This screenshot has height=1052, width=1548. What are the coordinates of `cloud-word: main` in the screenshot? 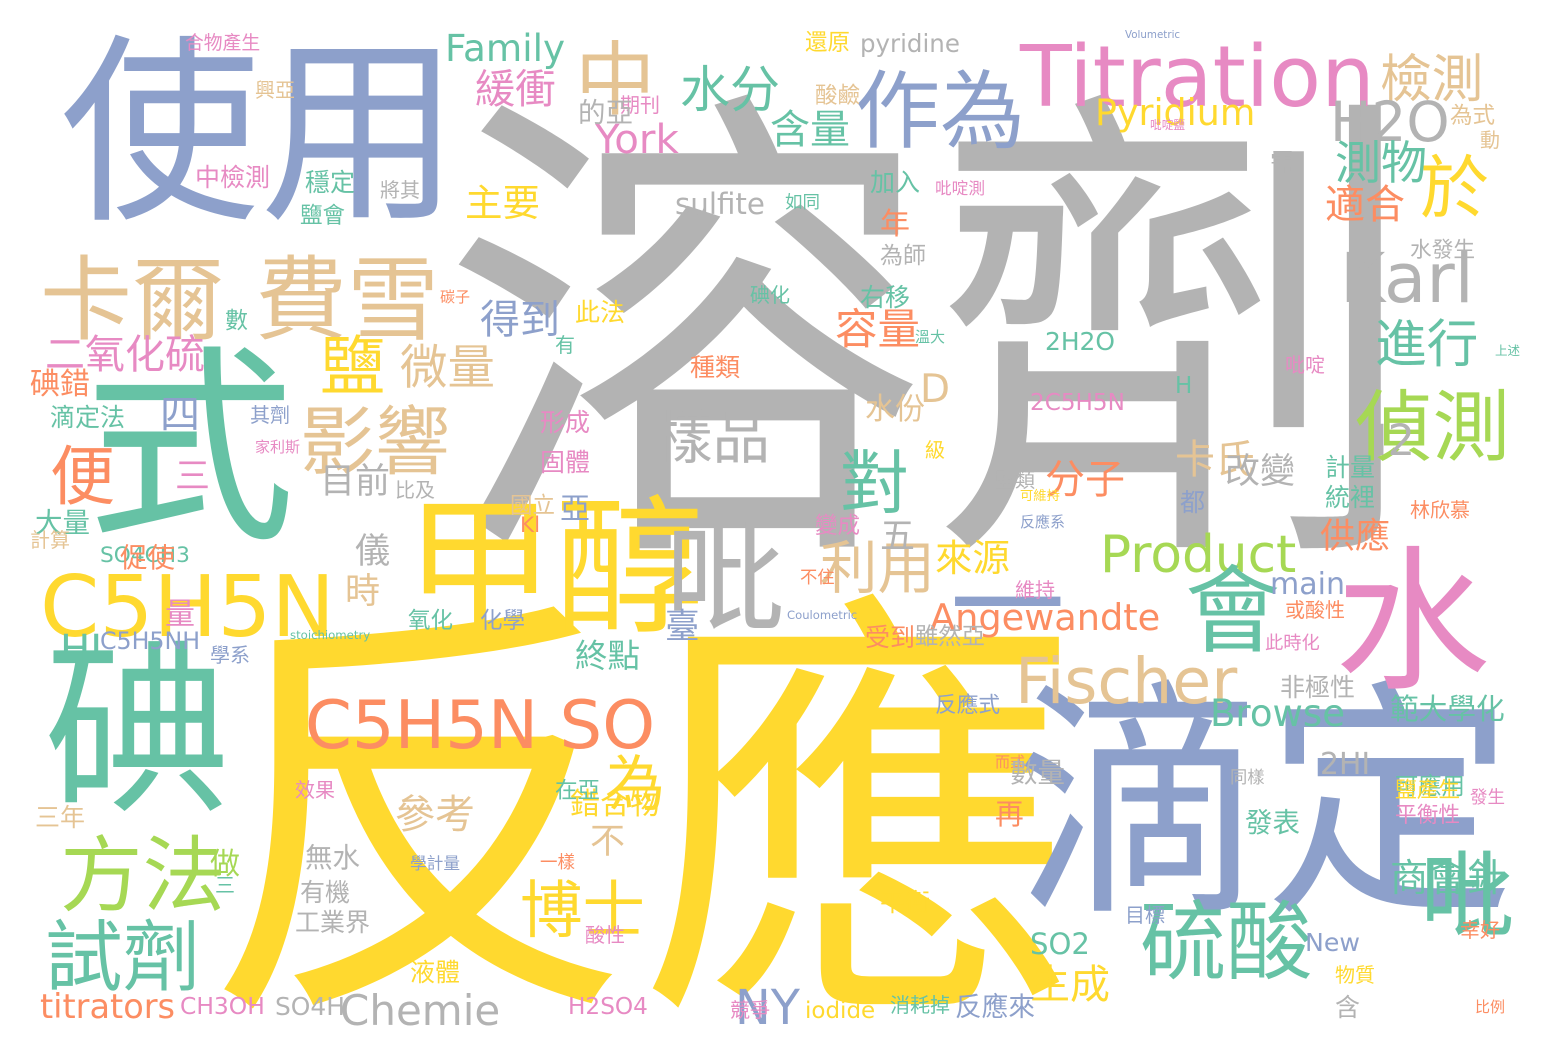 It's located at (1307, 584).